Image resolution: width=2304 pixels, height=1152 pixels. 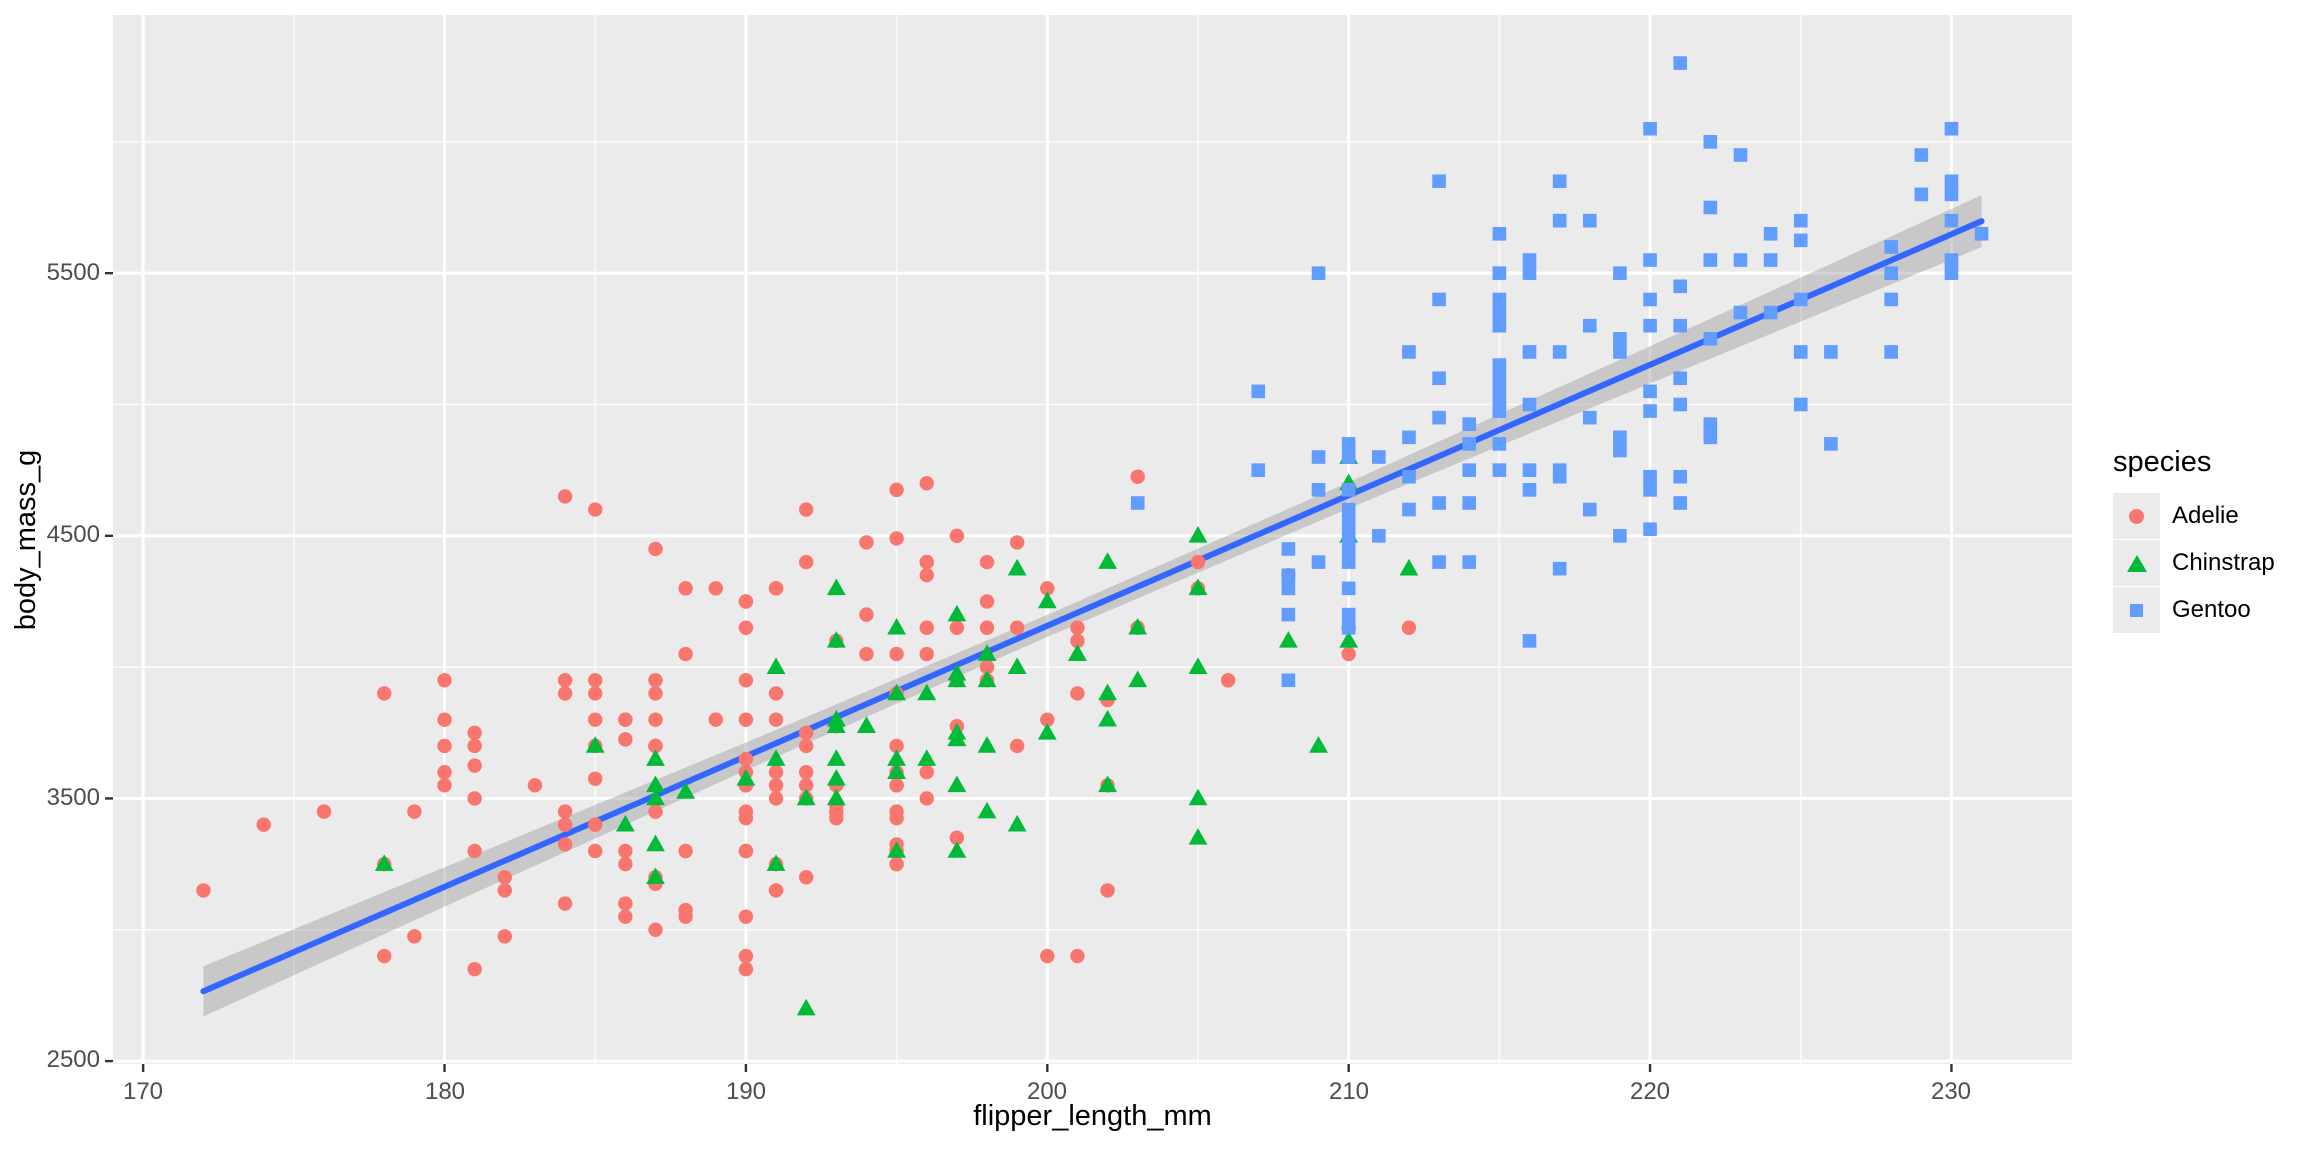 I want to click on y-tick-label: 3500, so click(x=73, y=797).